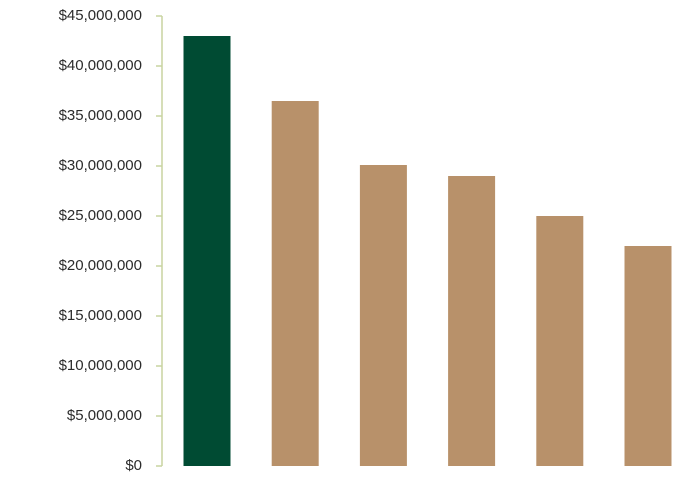 Image resolution: width=693 pixels, height=483 pixels. What do you see at coordinates (104, 415) in the screenshot?
I see `y-tick-label: $5,000,000` at bounding box center [104, 415].